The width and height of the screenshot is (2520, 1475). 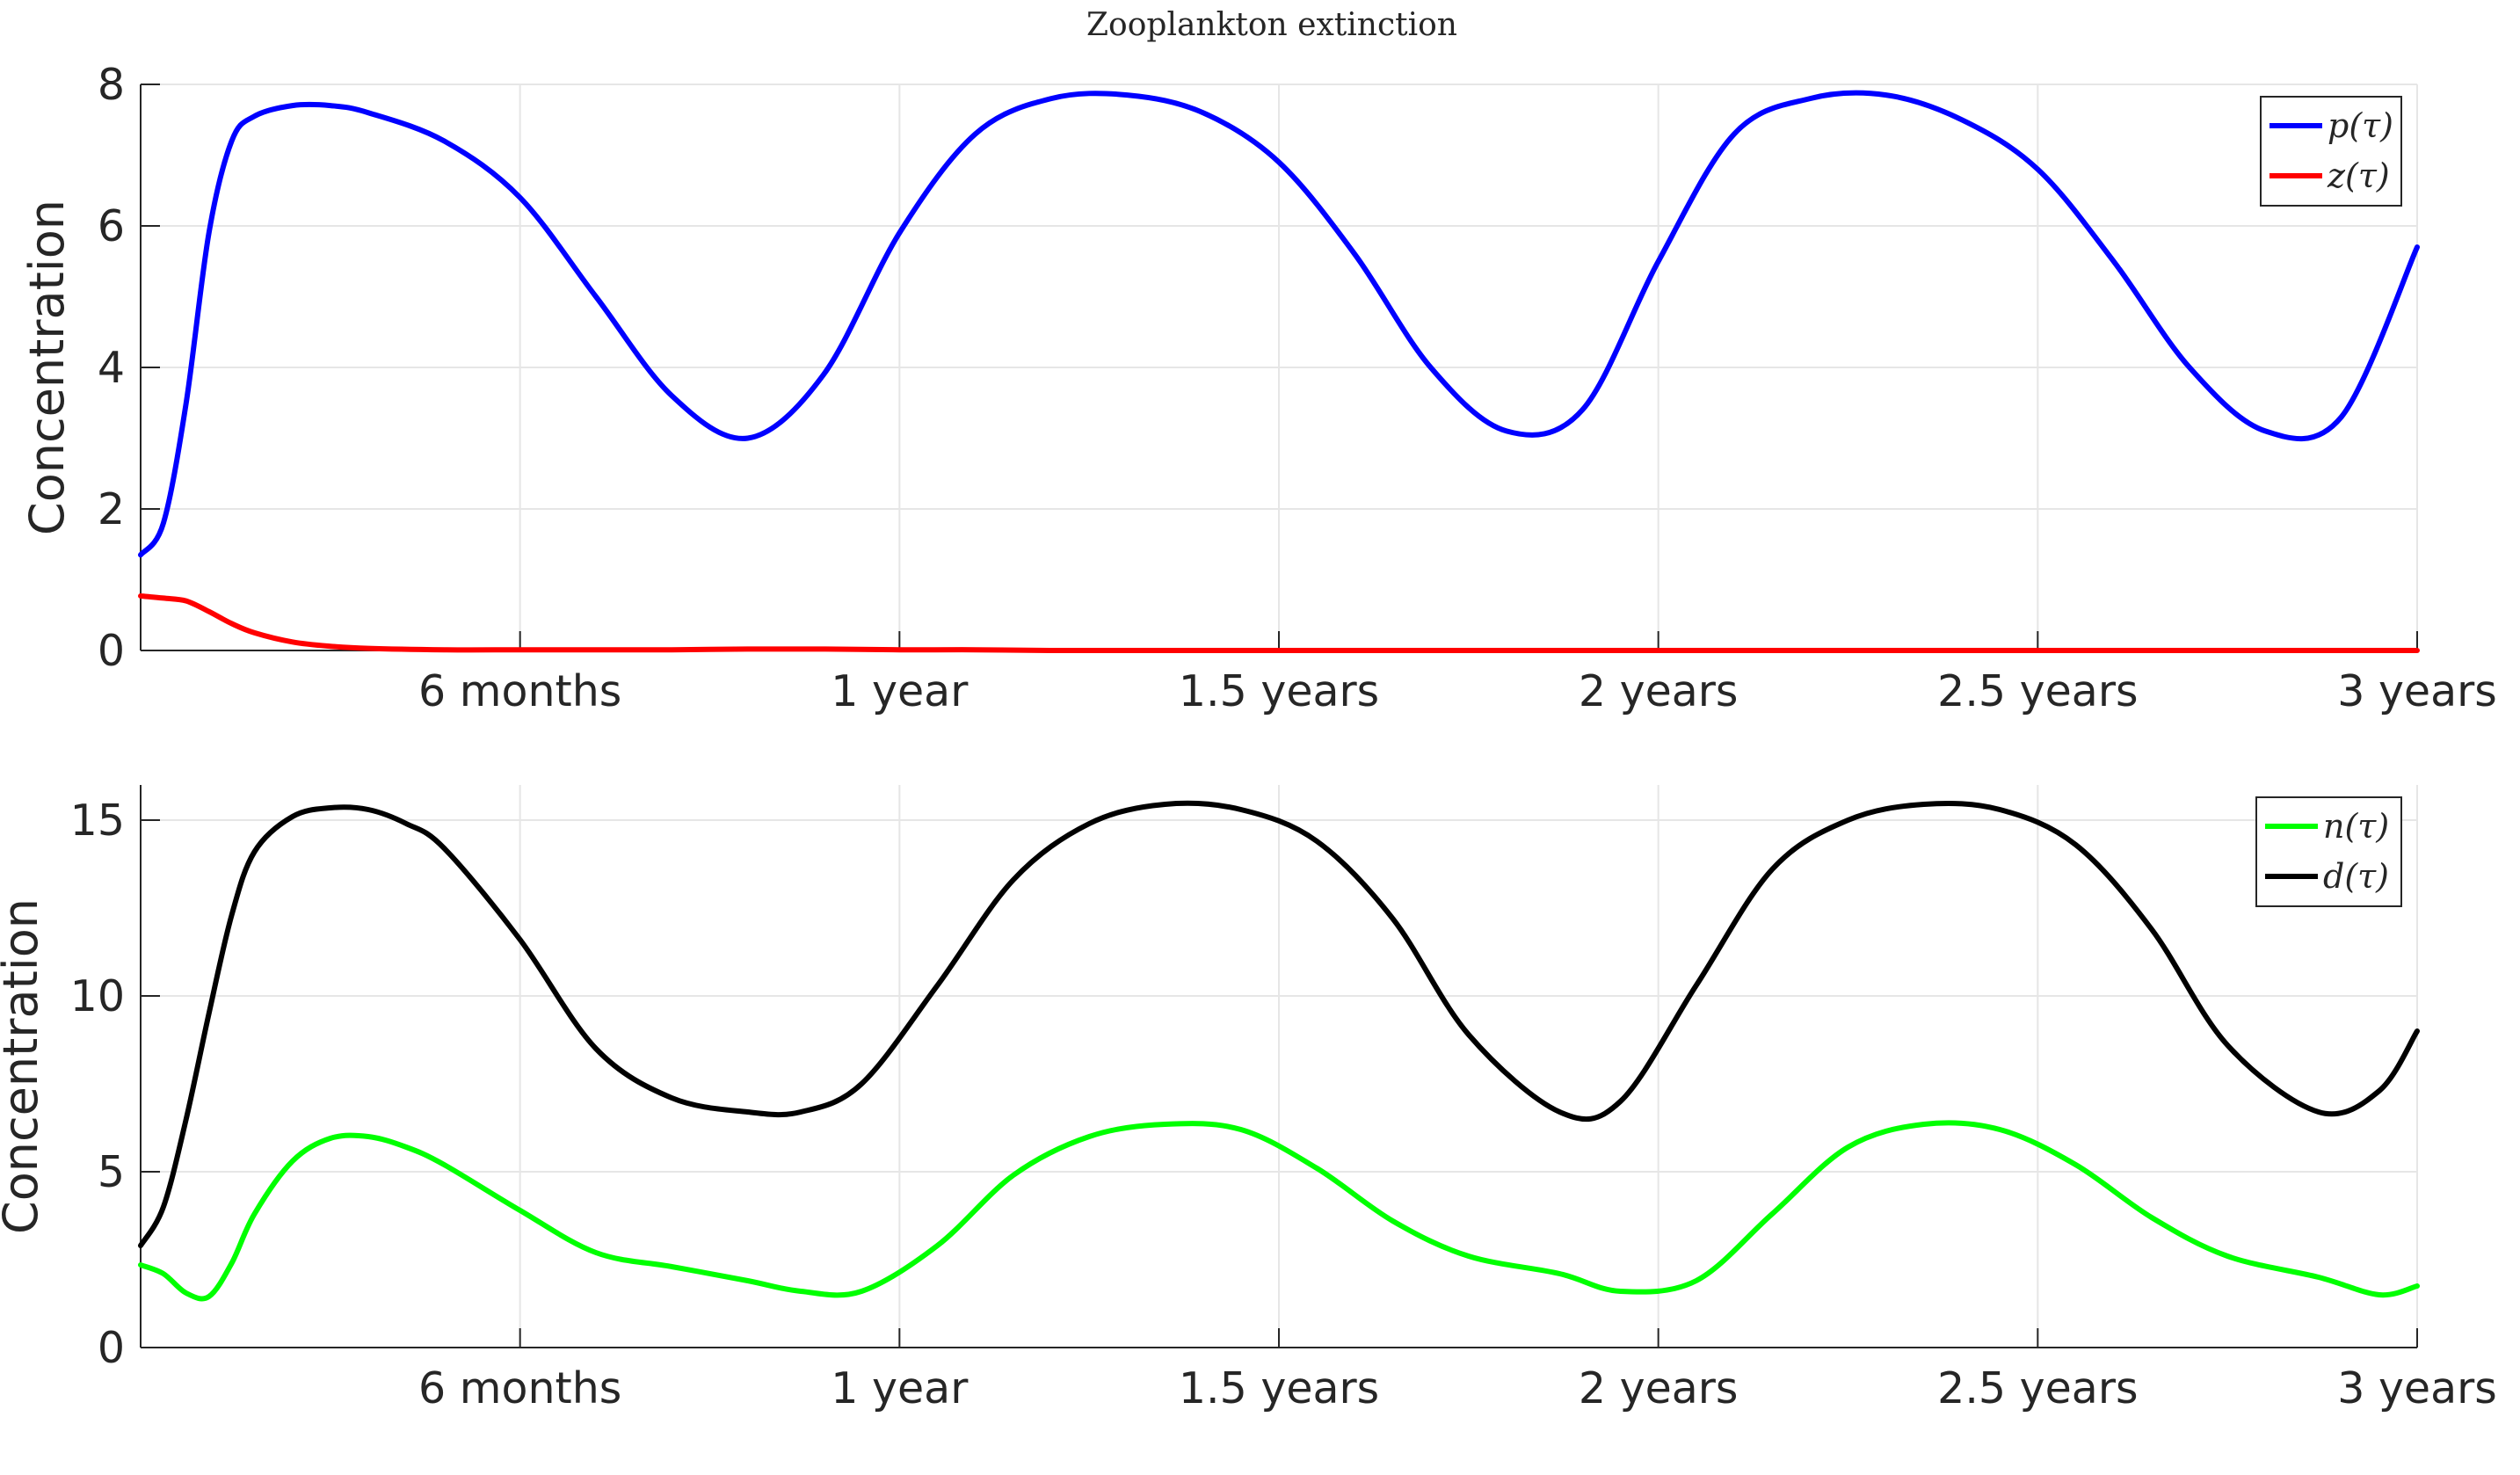 What do you see at coordinates (111, 368) in the screenshot?
I see `y-tick-label: 4` at bounding box center [111, 368].